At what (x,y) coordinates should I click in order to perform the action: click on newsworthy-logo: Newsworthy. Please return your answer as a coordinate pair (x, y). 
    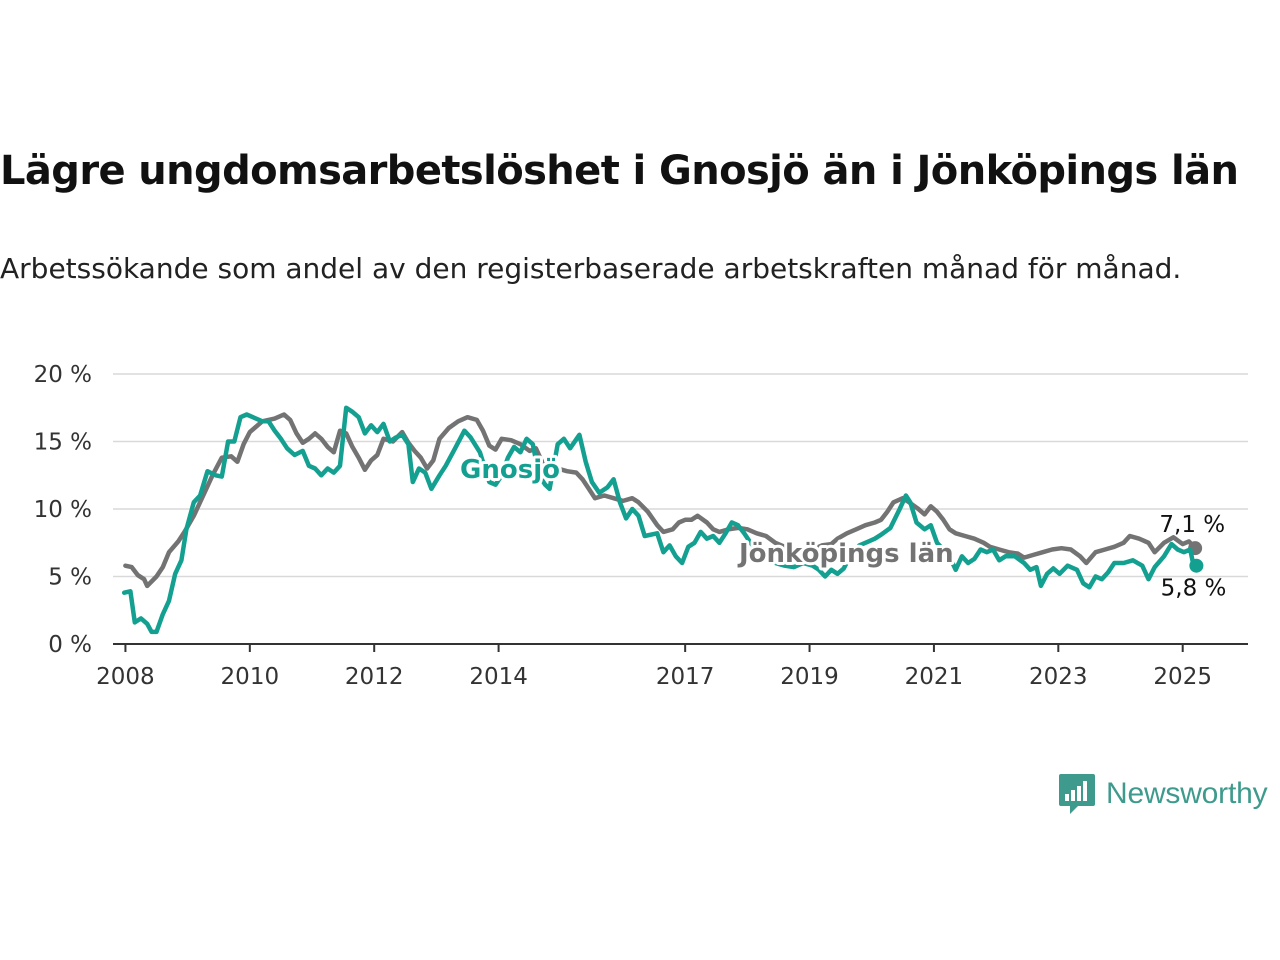
    Looking at the image, I should click on (1163, 794).